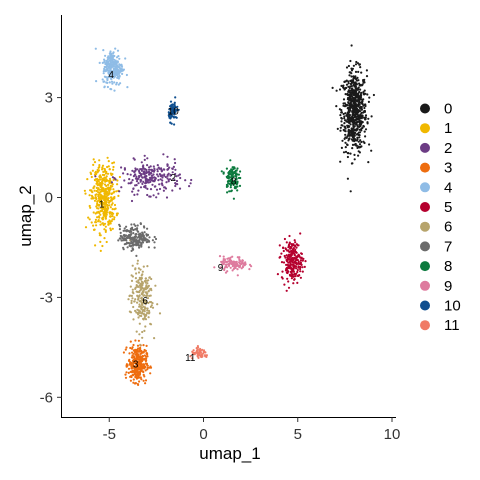 The image size is (480, 480). What do you see at coordinates (291, 262) in the screenshot?
I see `cluster-5-points` at bounding box center [291, 262].